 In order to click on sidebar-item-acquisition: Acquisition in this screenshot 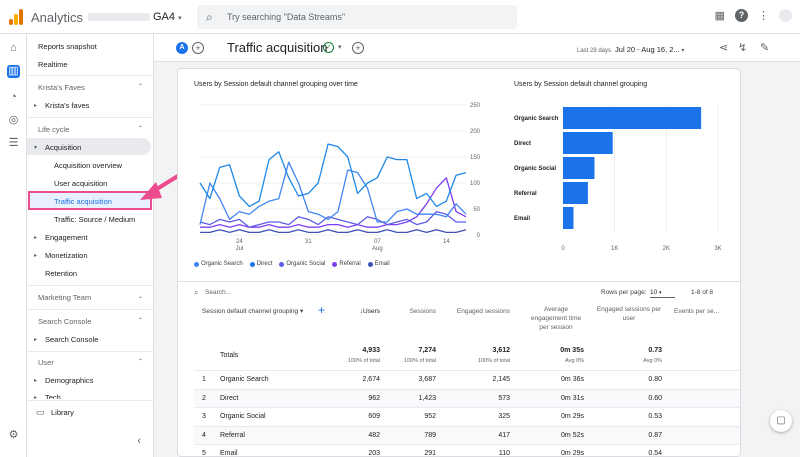, I will do `click(63, 147)`.